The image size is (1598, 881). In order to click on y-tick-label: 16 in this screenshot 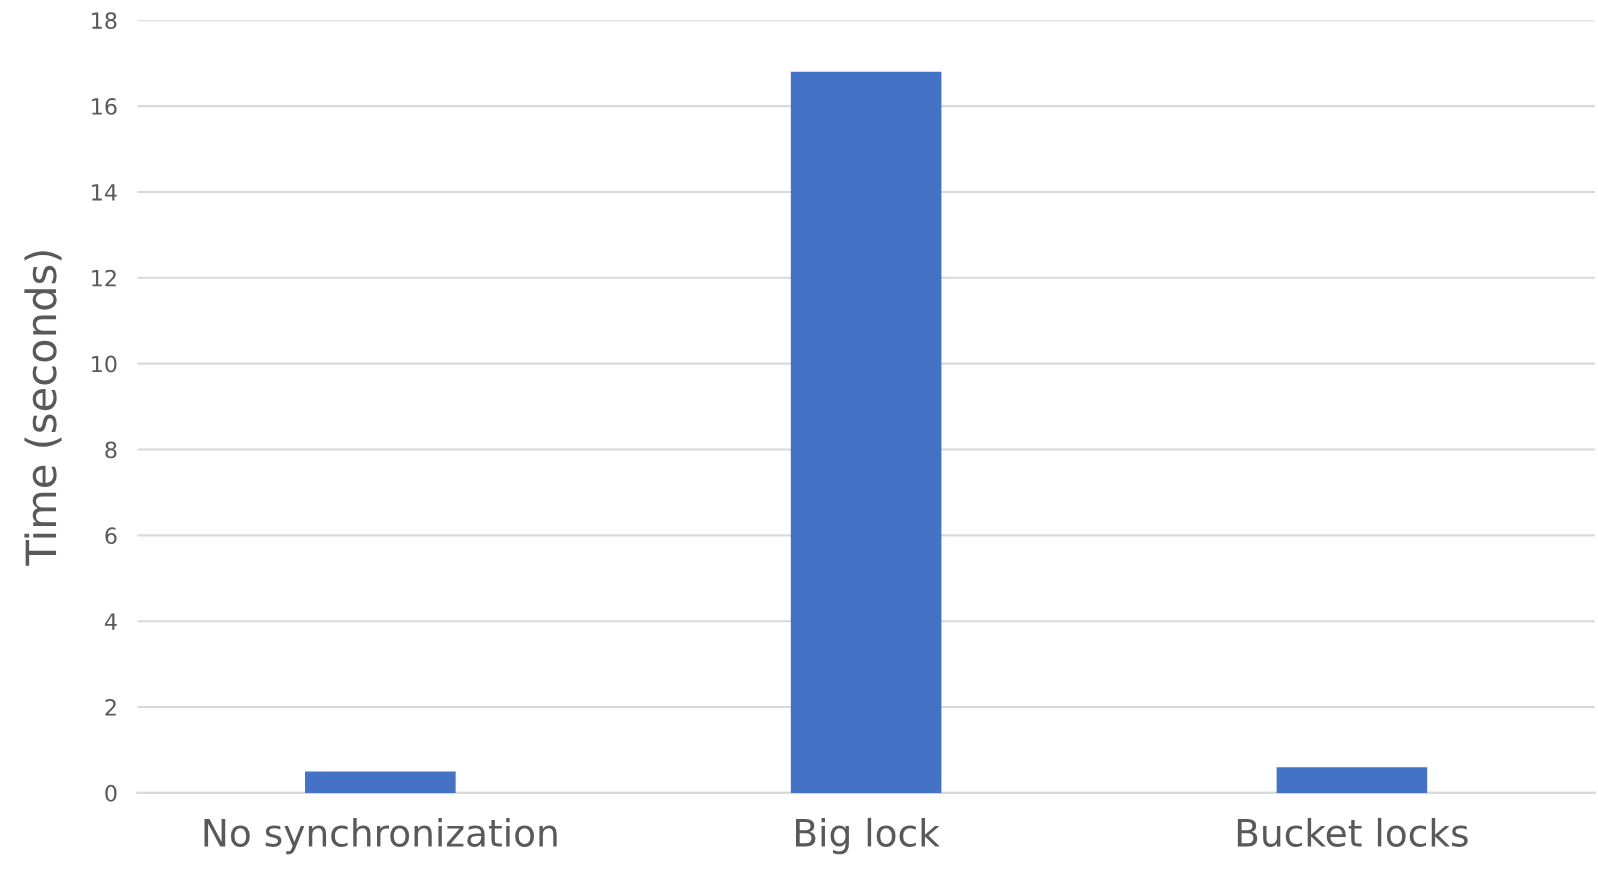, I will do `click(104, 106)`.